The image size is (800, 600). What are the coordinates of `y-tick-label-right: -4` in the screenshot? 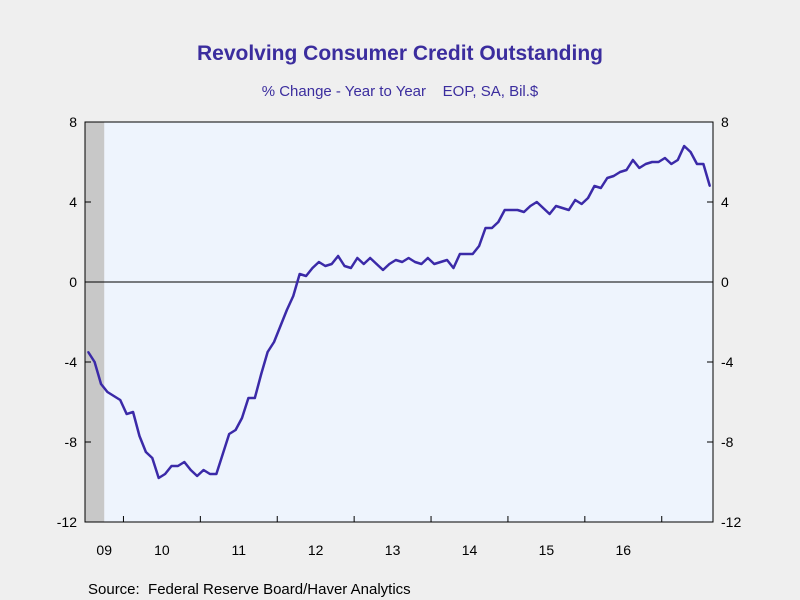 It's located at (727, 362).